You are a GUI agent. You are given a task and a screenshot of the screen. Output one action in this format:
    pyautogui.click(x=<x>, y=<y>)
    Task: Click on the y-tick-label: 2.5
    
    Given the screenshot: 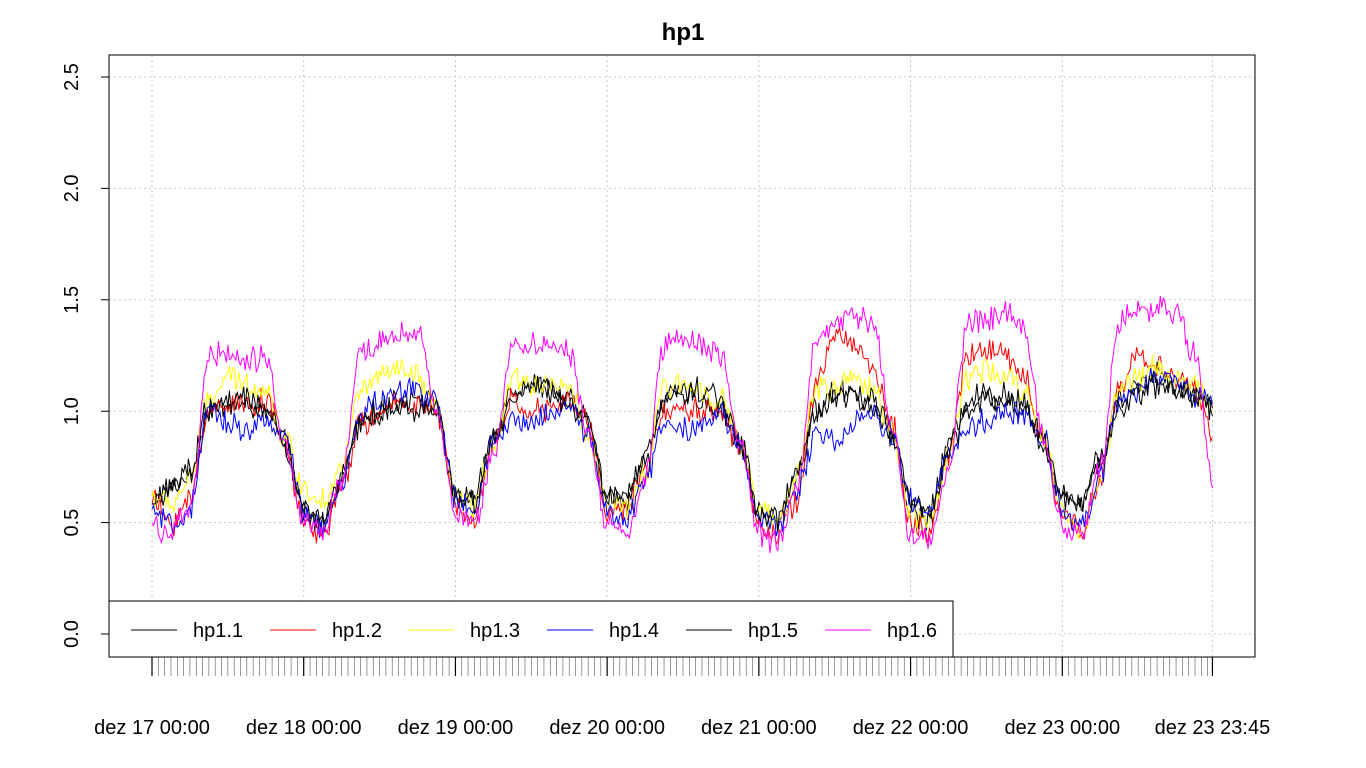 What is the action you would take?
    pyautogui.click(x=72, y=77)
    